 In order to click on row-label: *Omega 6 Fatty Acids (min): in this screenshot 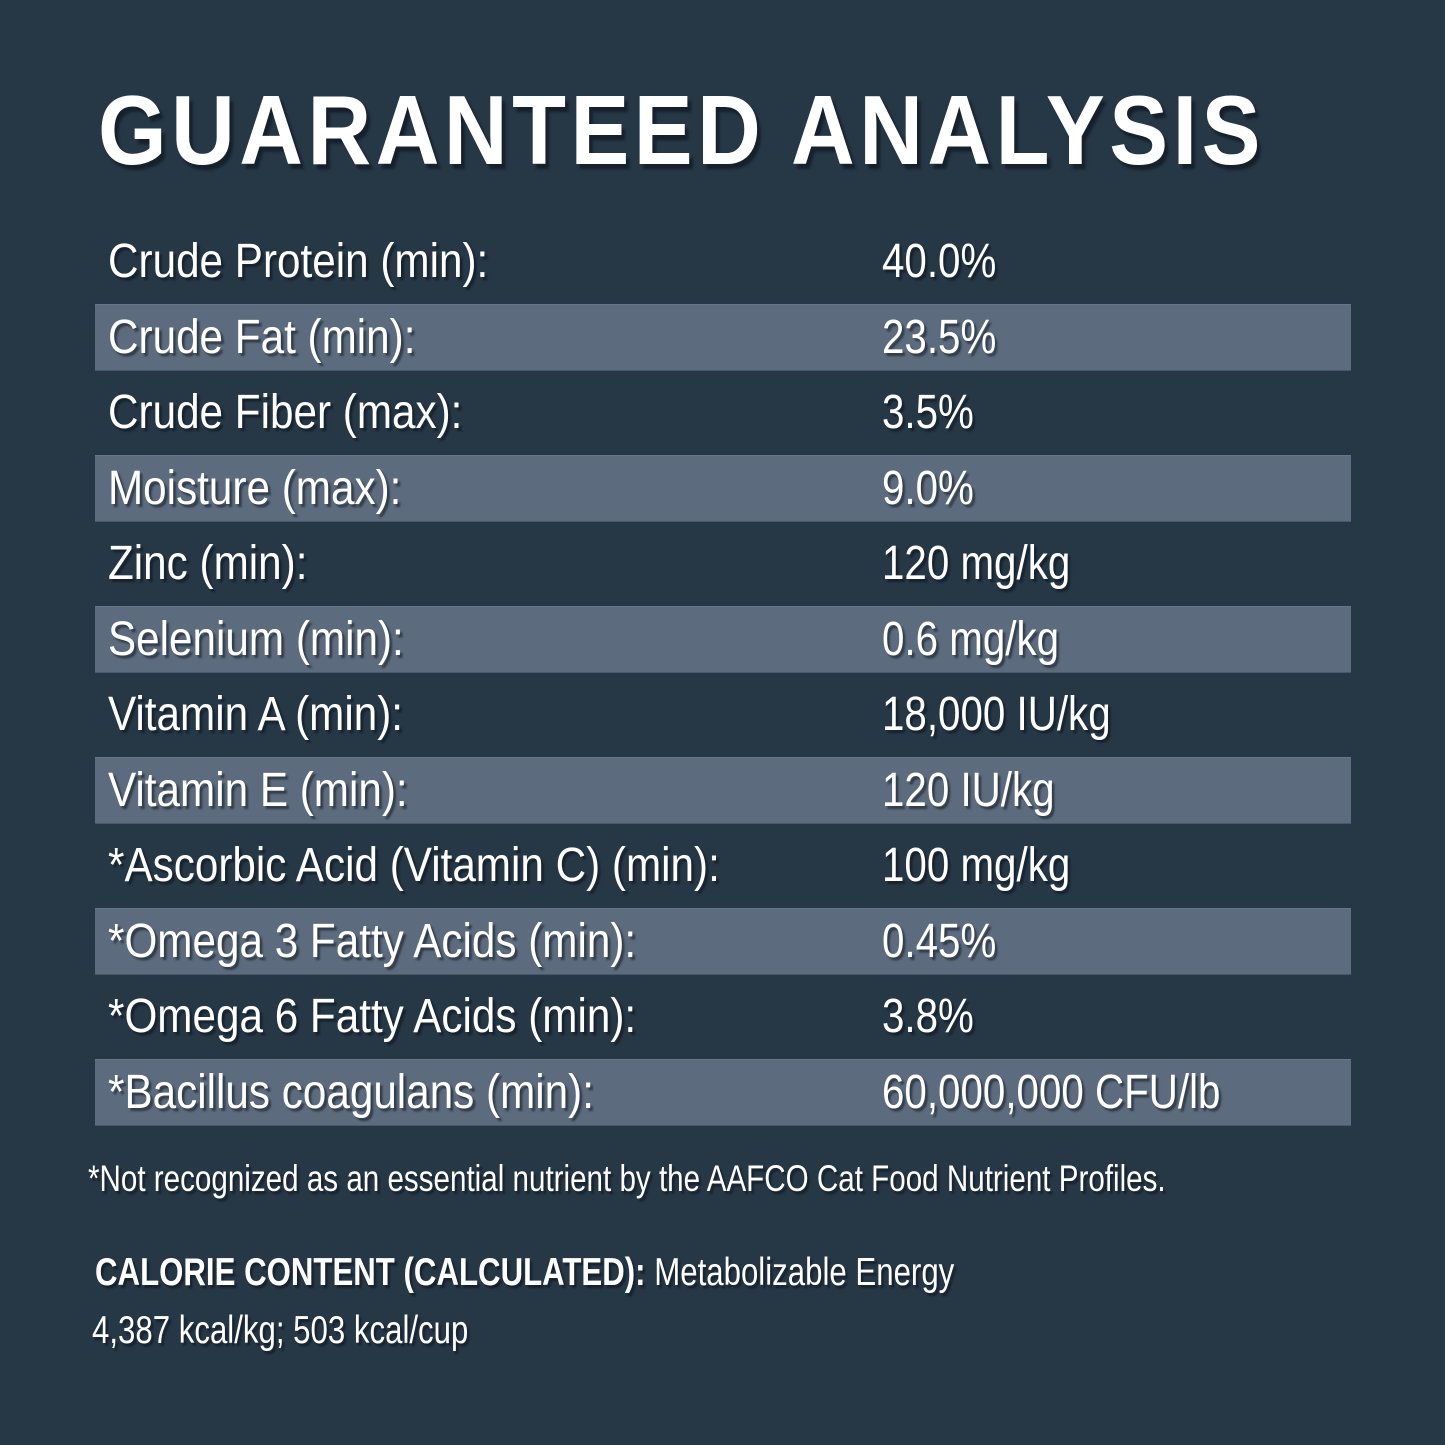, I will do `click(372, 1017)`.